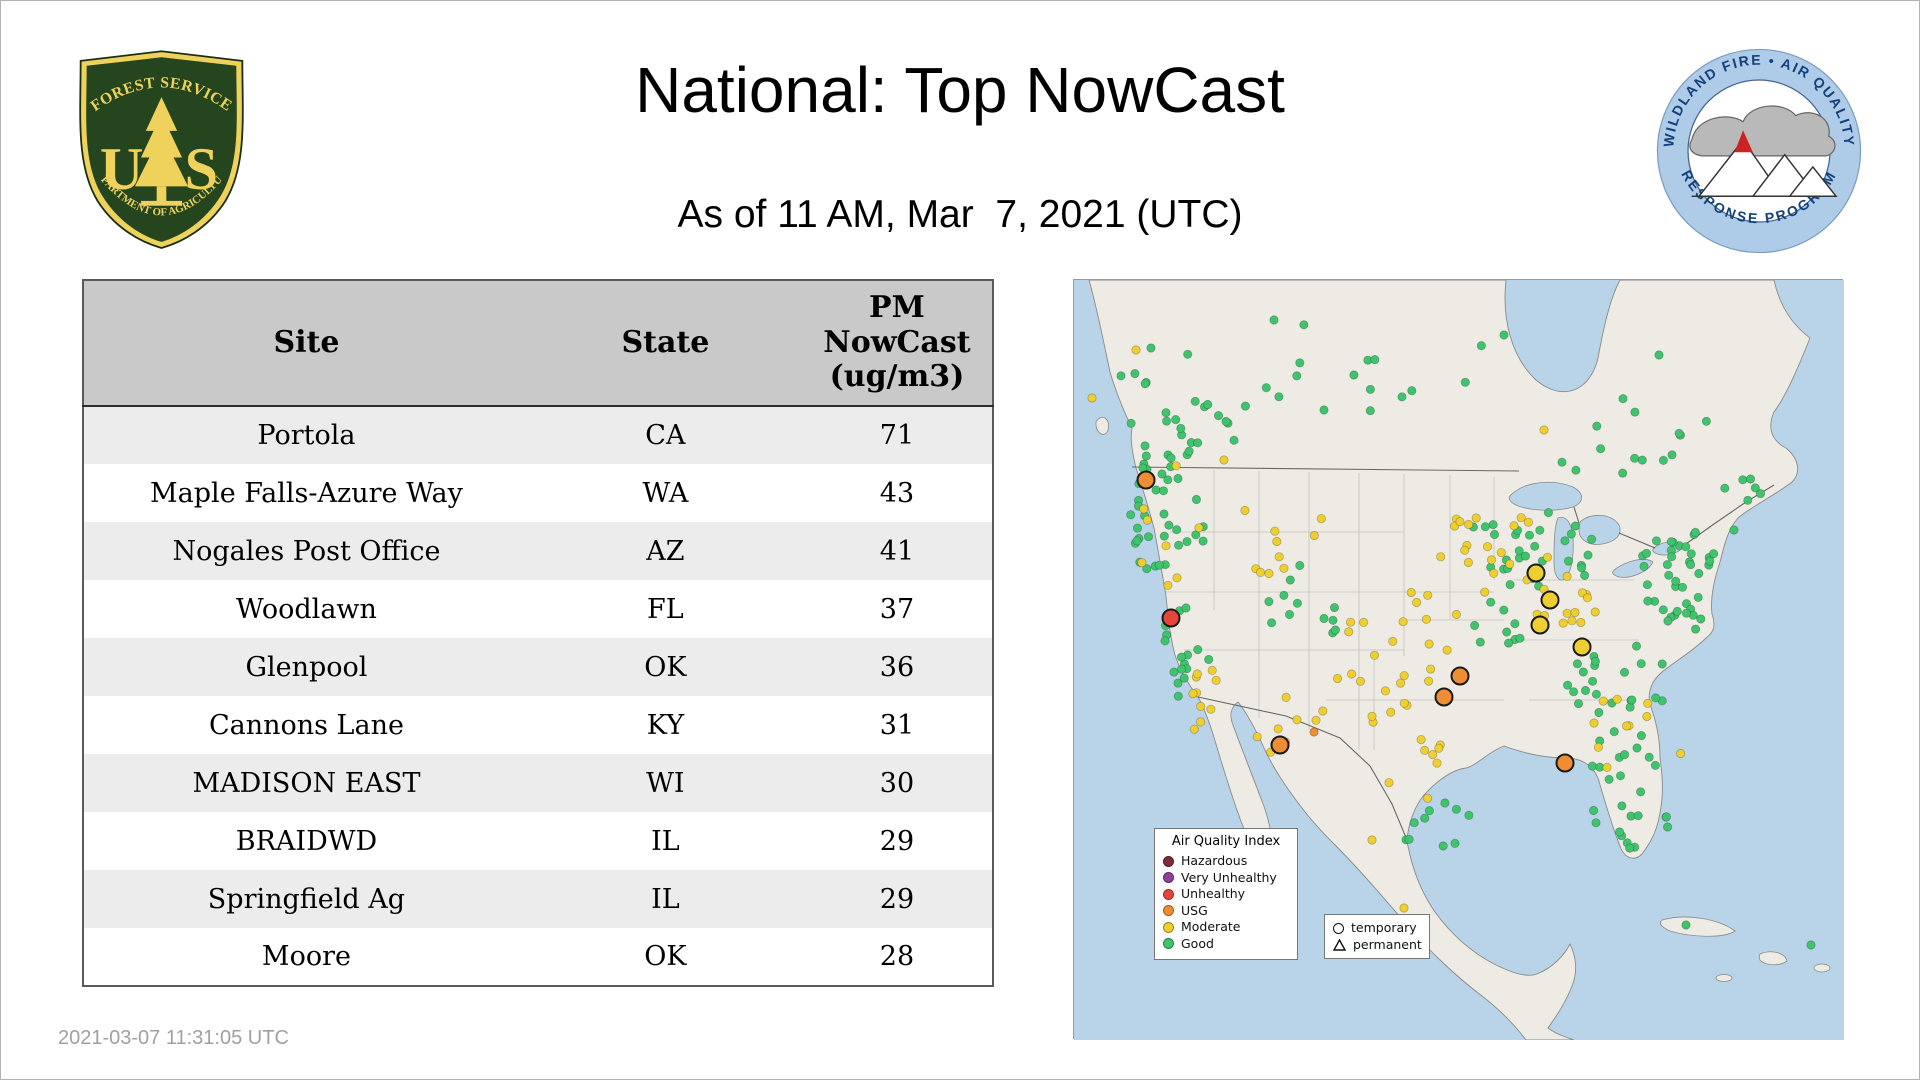 This screenshot has height=1080, width=1920. I want to click on table-cell-site: Glenpool, so click(306, 667).